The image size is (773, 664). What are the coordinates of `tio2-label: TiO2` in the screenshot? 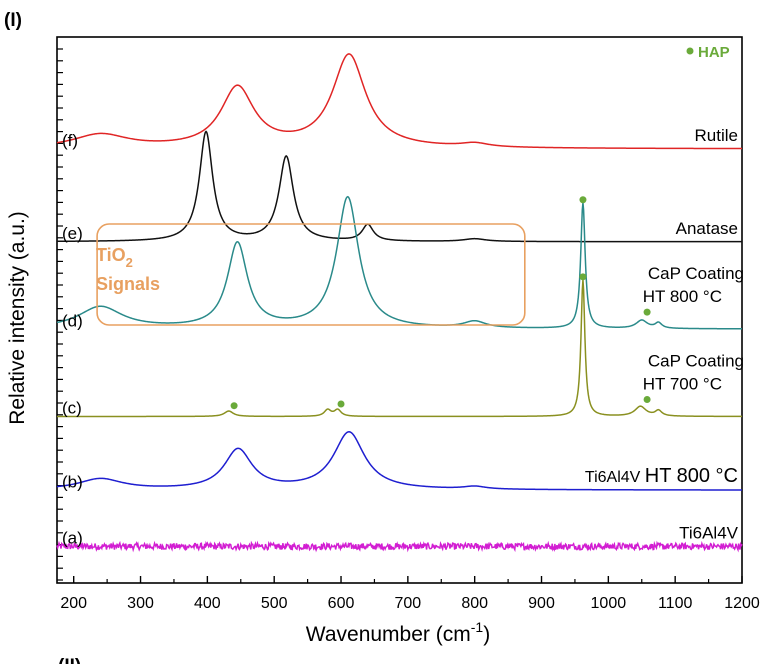 It's located at (114, 257).